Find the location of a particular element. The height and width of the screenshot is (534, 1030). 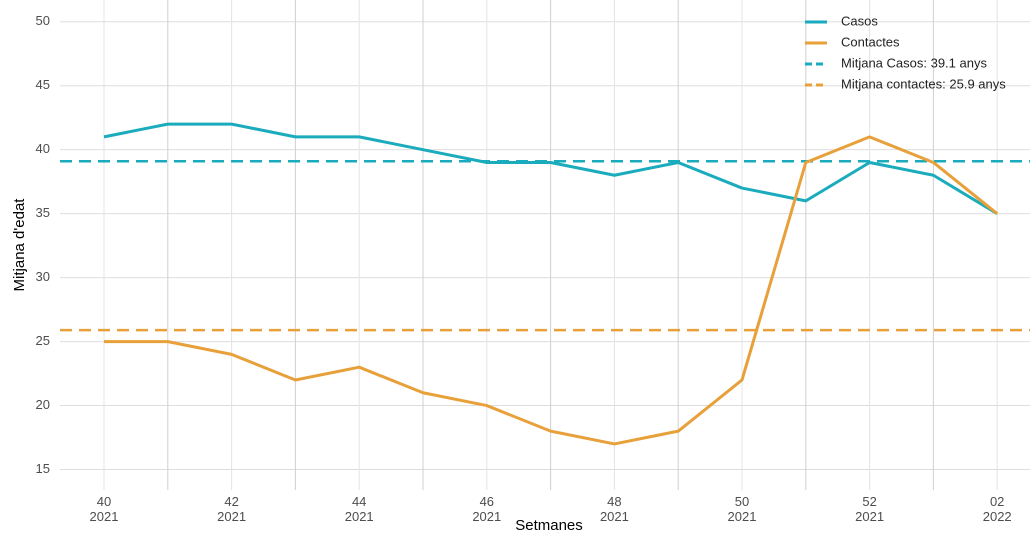

x-tick-label: 02 2022 is located at coordinates (997, 509).